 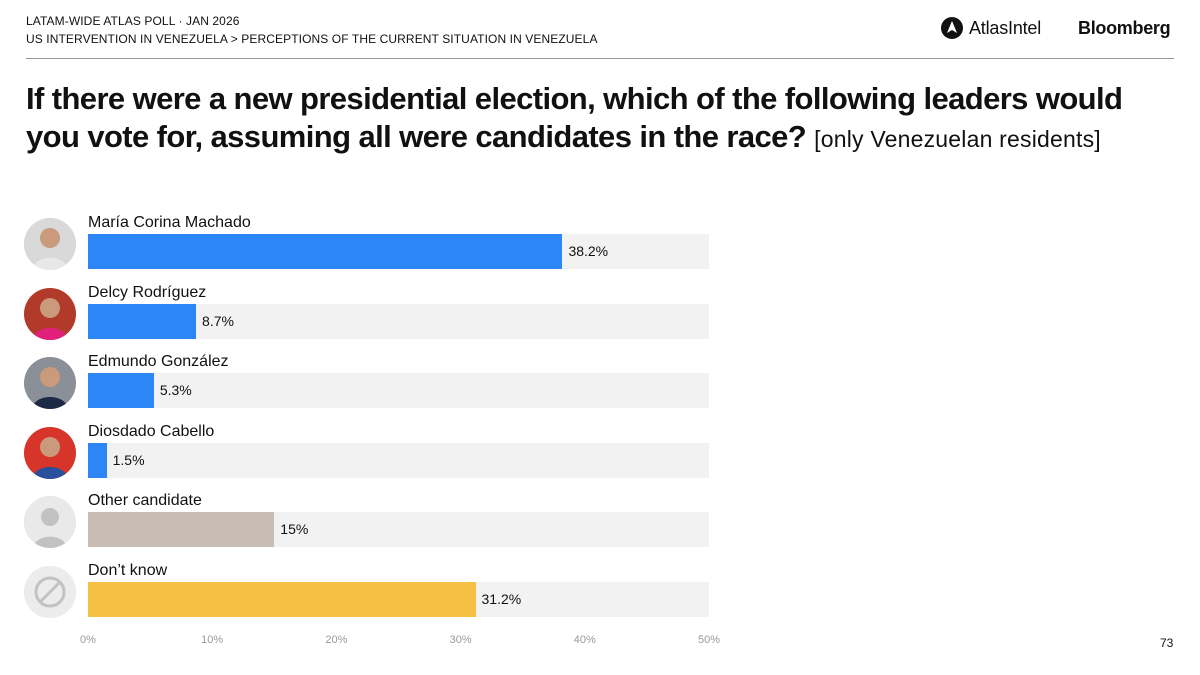 What do you see at coordinates (175, 390) in the screenshot?
I see `bar-value-label: 5.3%` at bounding box center [175, 390].